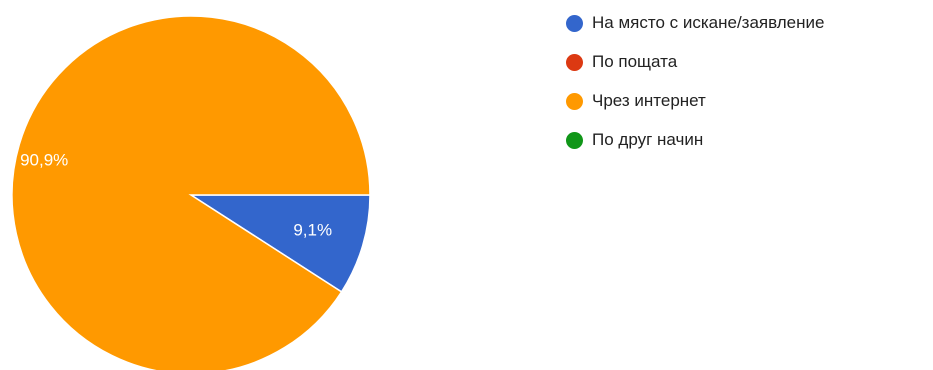 Image resolution: width=933 pixels, height=370 pixels. What do you see at coordinates (708, 22) in the screenshot?
I see `legend-label-on-site: На място с искане/заявление` at bounding box center [708, 22].